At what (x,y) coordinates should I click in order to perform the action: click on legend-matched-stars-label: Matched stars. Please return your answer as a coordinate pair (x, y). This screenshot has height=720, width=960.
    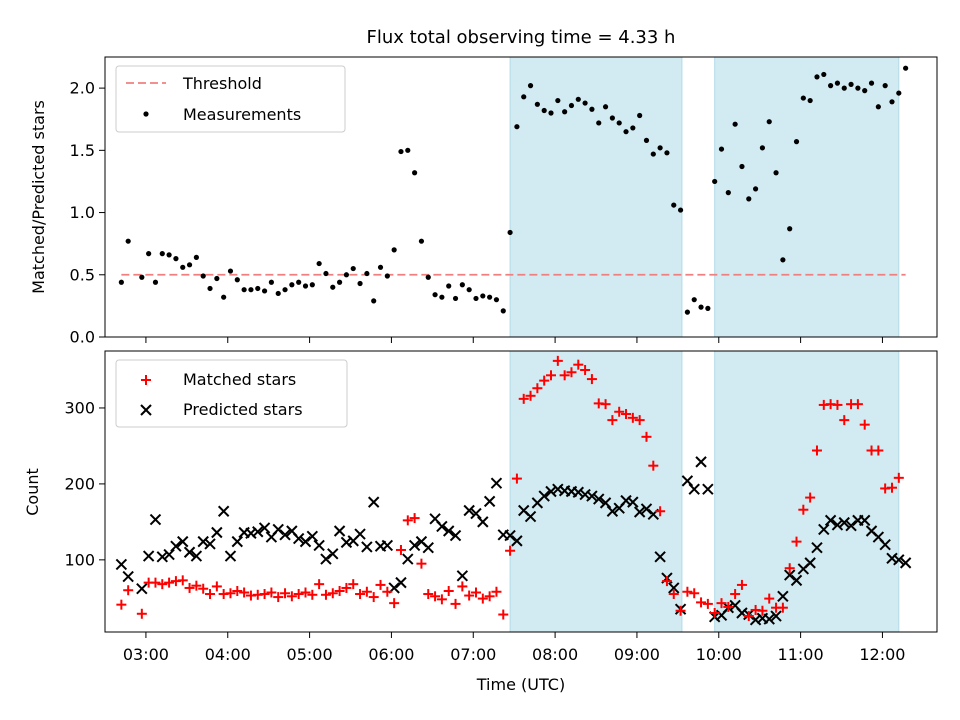
    Looking at the image, I should click on (239, 379).